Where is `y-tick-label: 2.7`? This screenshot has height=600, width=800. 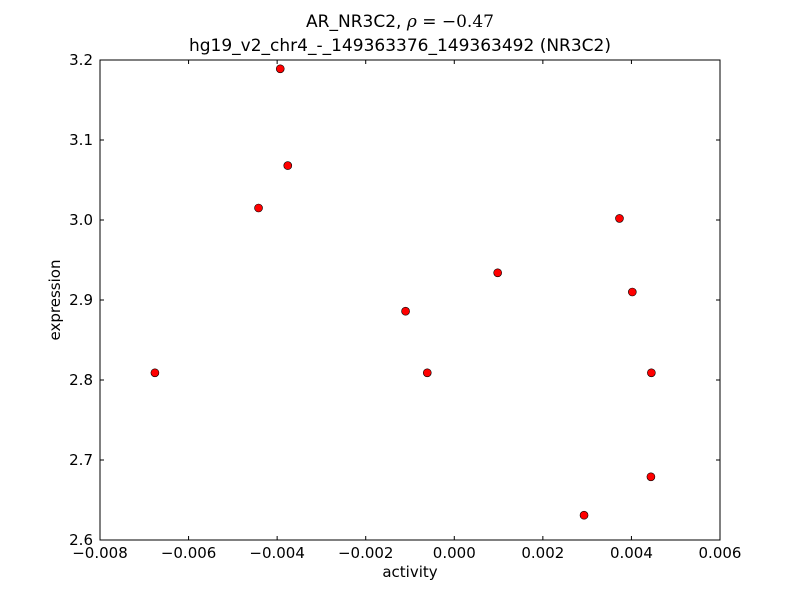
y-tick-label: 2.7 is located at coordinates (81, 460).